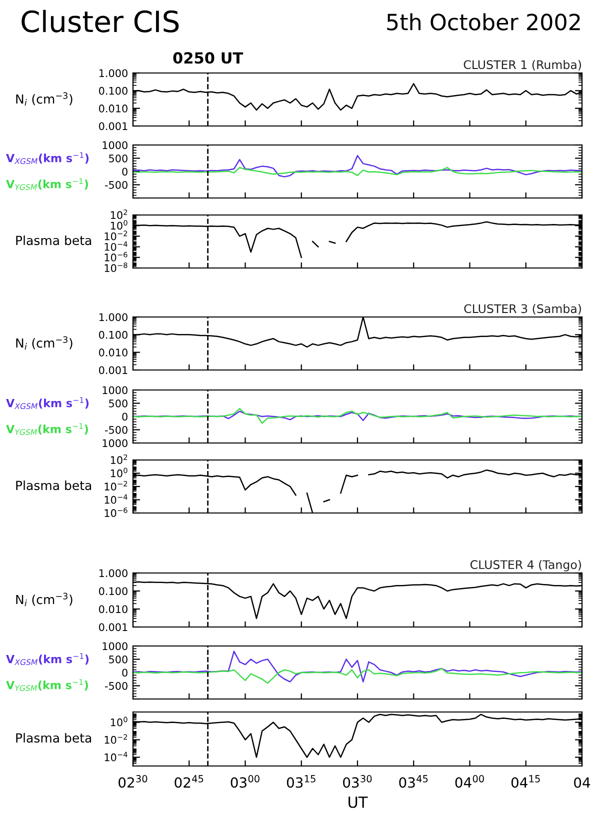 The height and width of the screenshot is (826, 594). Describe the element at coordinates (301, 781) in the screenshot. I see `x-tick-label: 03$^{15}$` at that location.